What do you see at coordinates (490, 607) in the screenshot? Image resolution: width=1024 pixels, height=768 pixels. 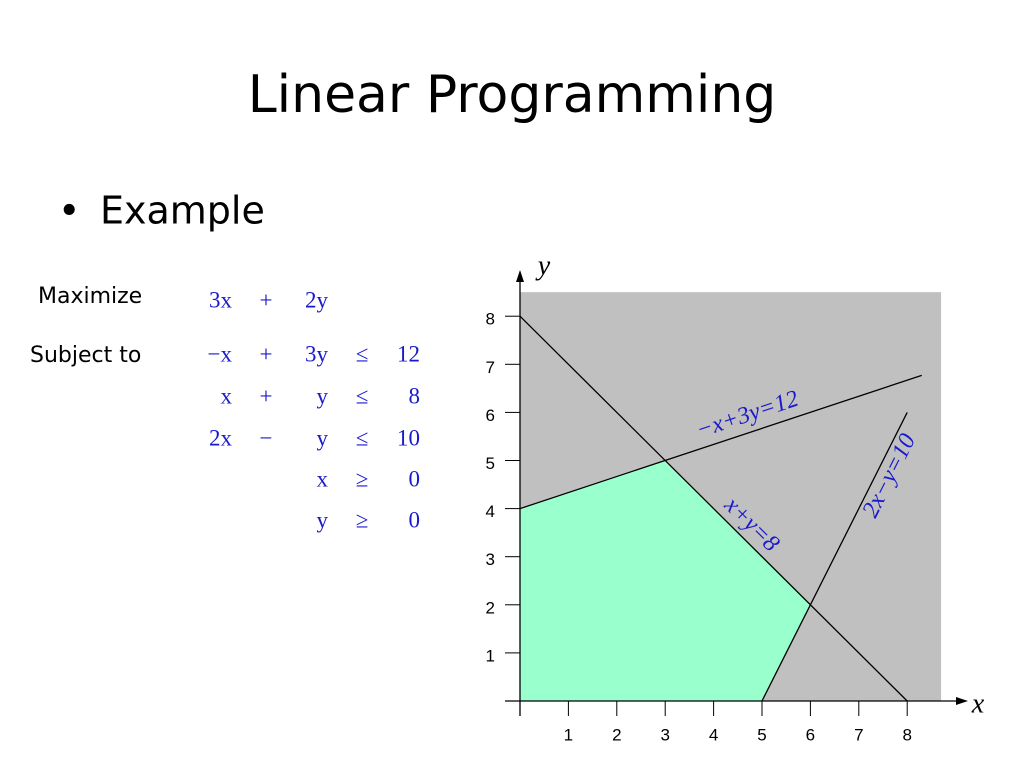 I see `y-tick-label: 2` at bounding box center [490, 607].